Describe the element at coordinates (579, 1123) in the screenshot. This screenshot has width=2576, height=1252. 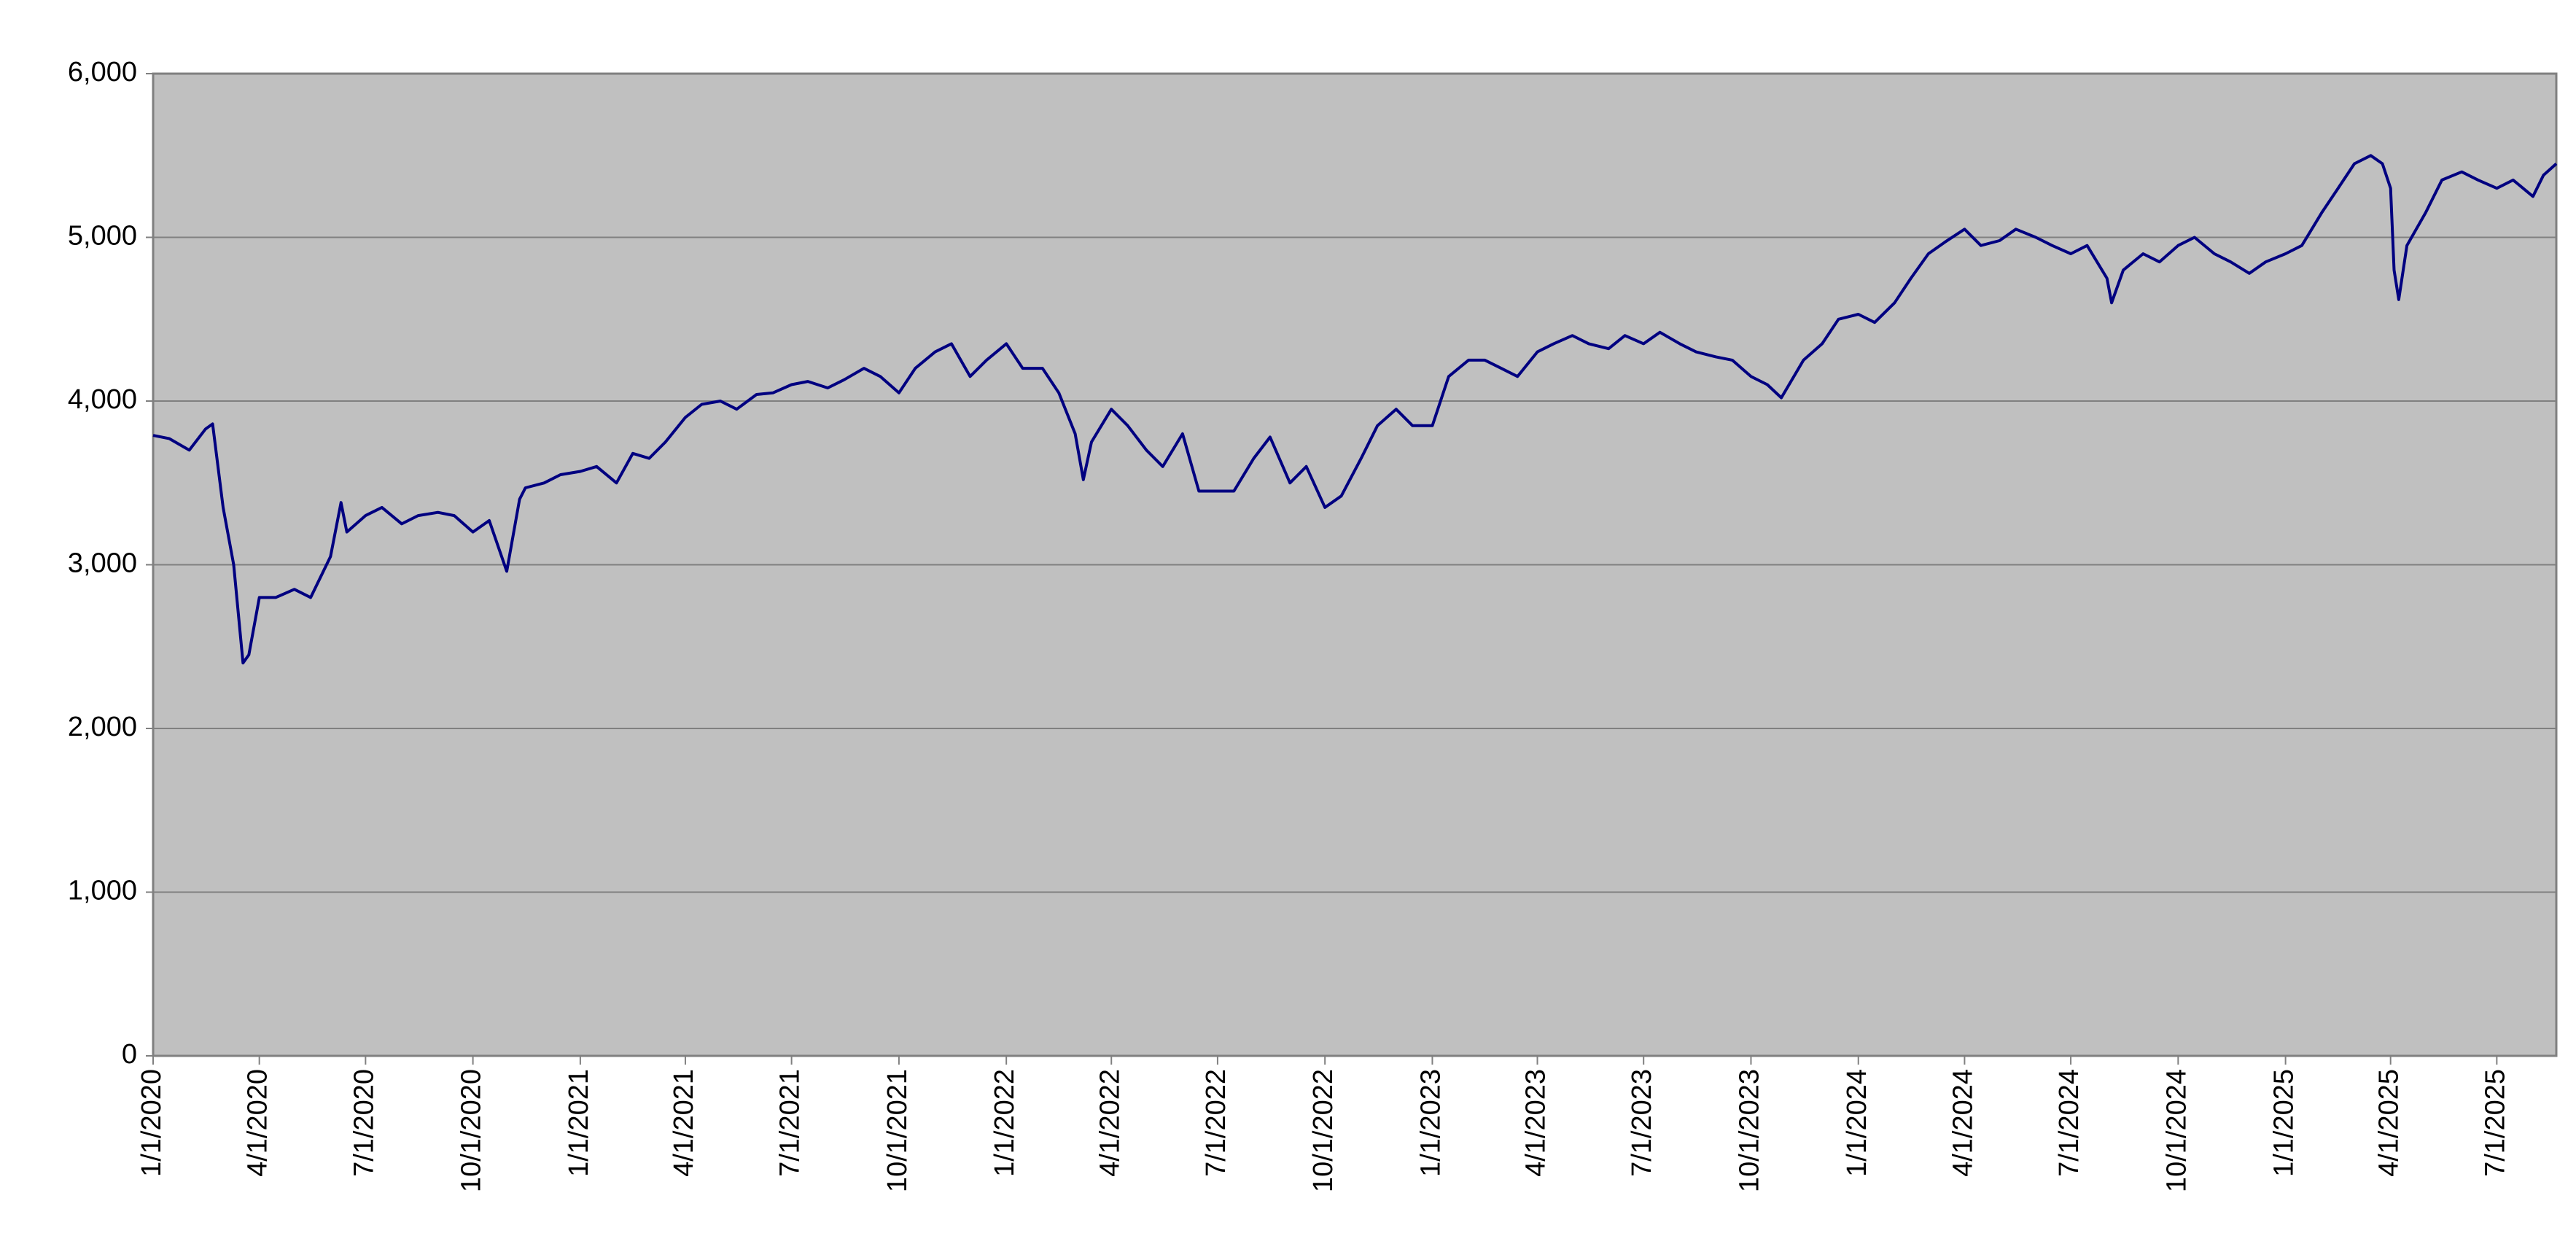
I see `x-tick-label: 1/1/2021` at that location.